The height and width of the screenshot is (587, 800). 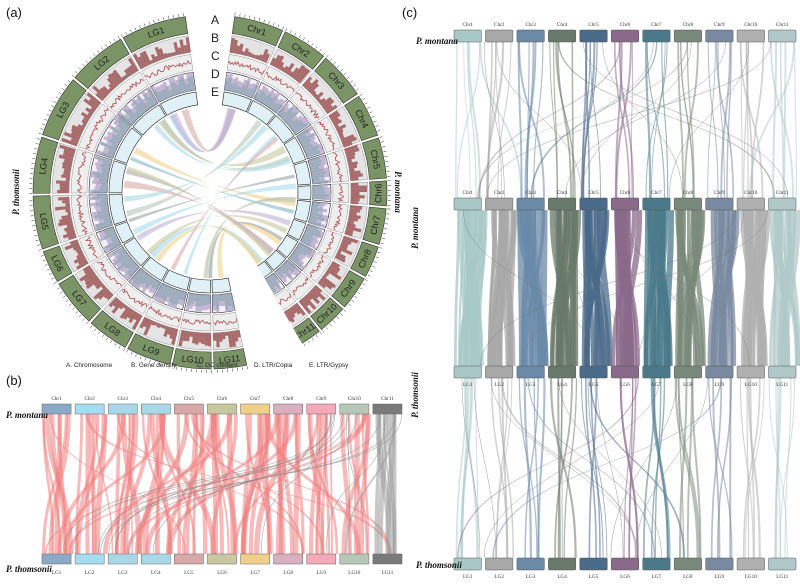 What do you see at coordinates (531, 577) in the screenshot?
I see `chr-label: LG3` at bounding box center [531, 577].